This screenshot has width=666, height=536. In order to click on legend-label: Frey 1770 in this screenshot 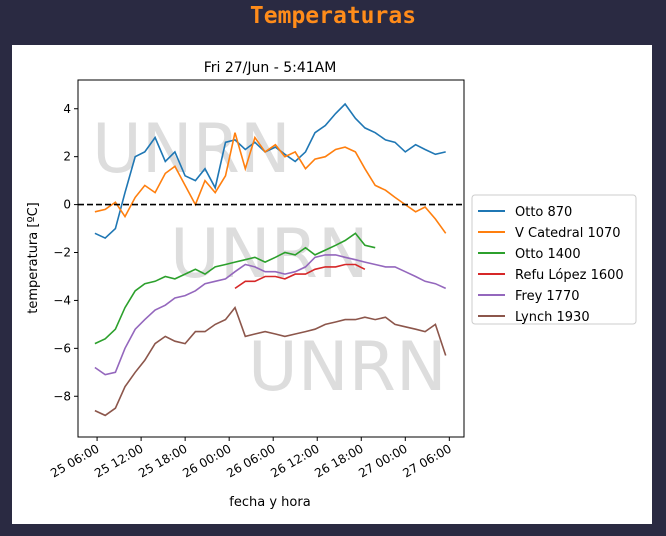, I will do `click(547, 296)`.